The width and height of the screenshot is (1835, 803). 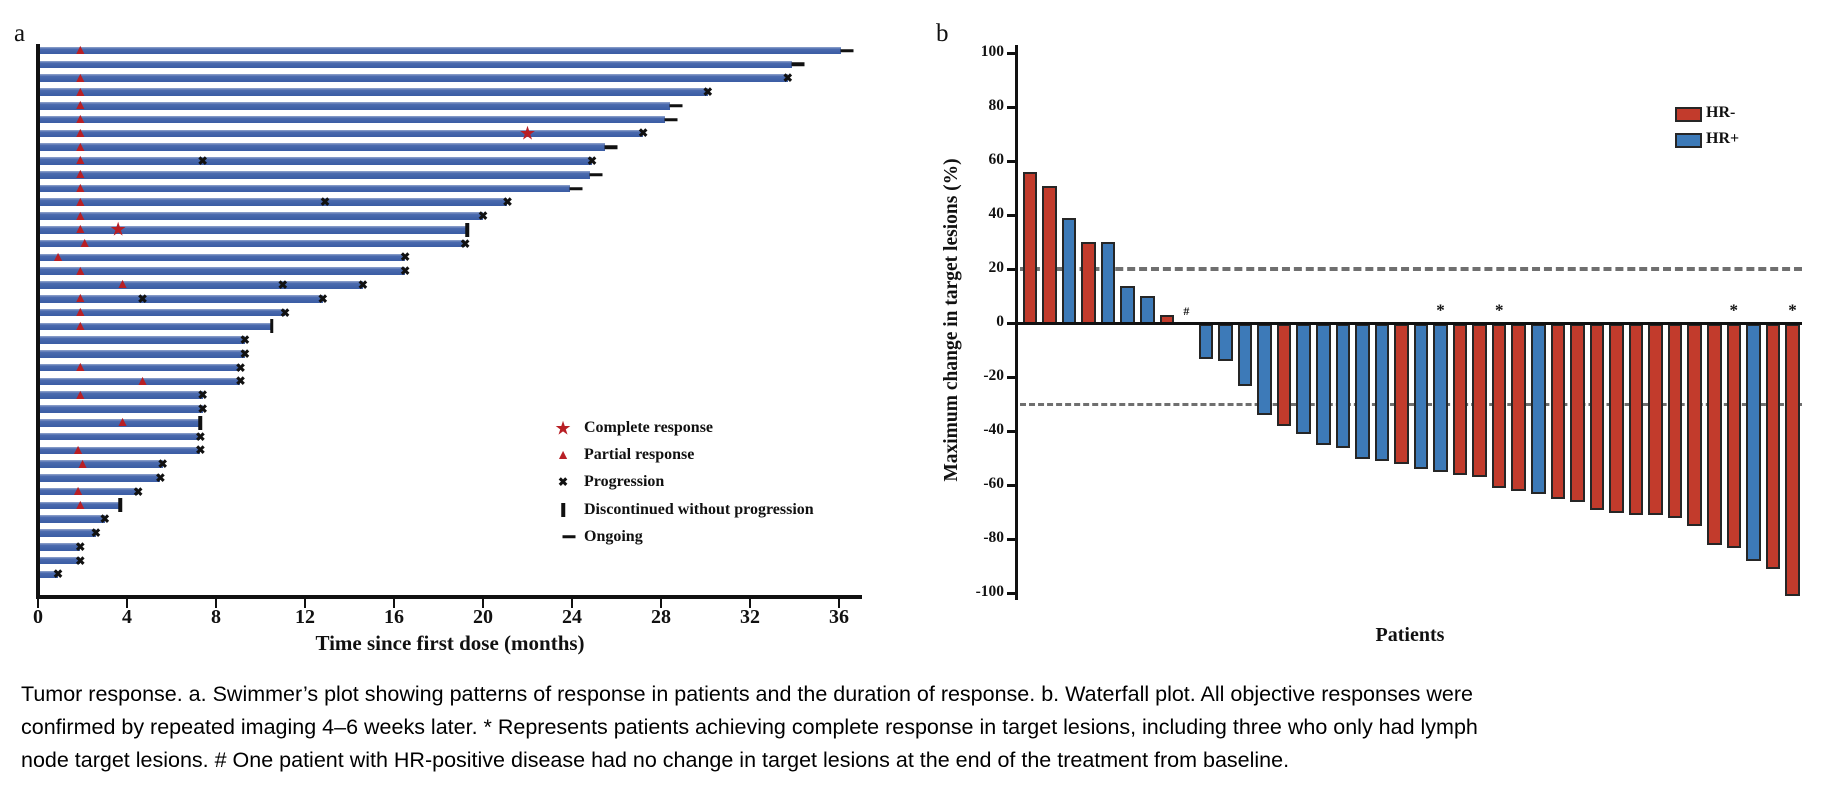 What do you see at coordinates (996, 106) in the screenshot?
I see `y-tick-label: 80` at bounding box center [996, 106].